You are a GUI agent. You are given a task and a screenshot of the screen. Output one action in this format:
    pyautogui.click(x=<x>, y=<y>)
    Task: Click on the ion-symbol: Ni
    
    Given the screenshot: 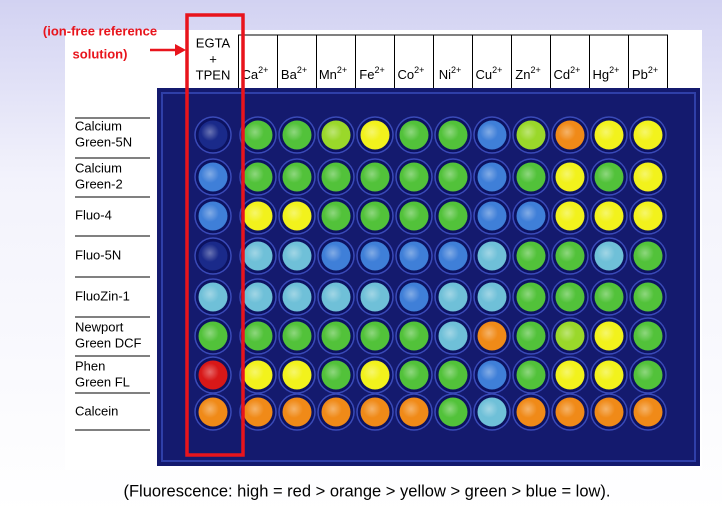 What is the action you would take?
    pyautogui.click(x=445, y=74)
    